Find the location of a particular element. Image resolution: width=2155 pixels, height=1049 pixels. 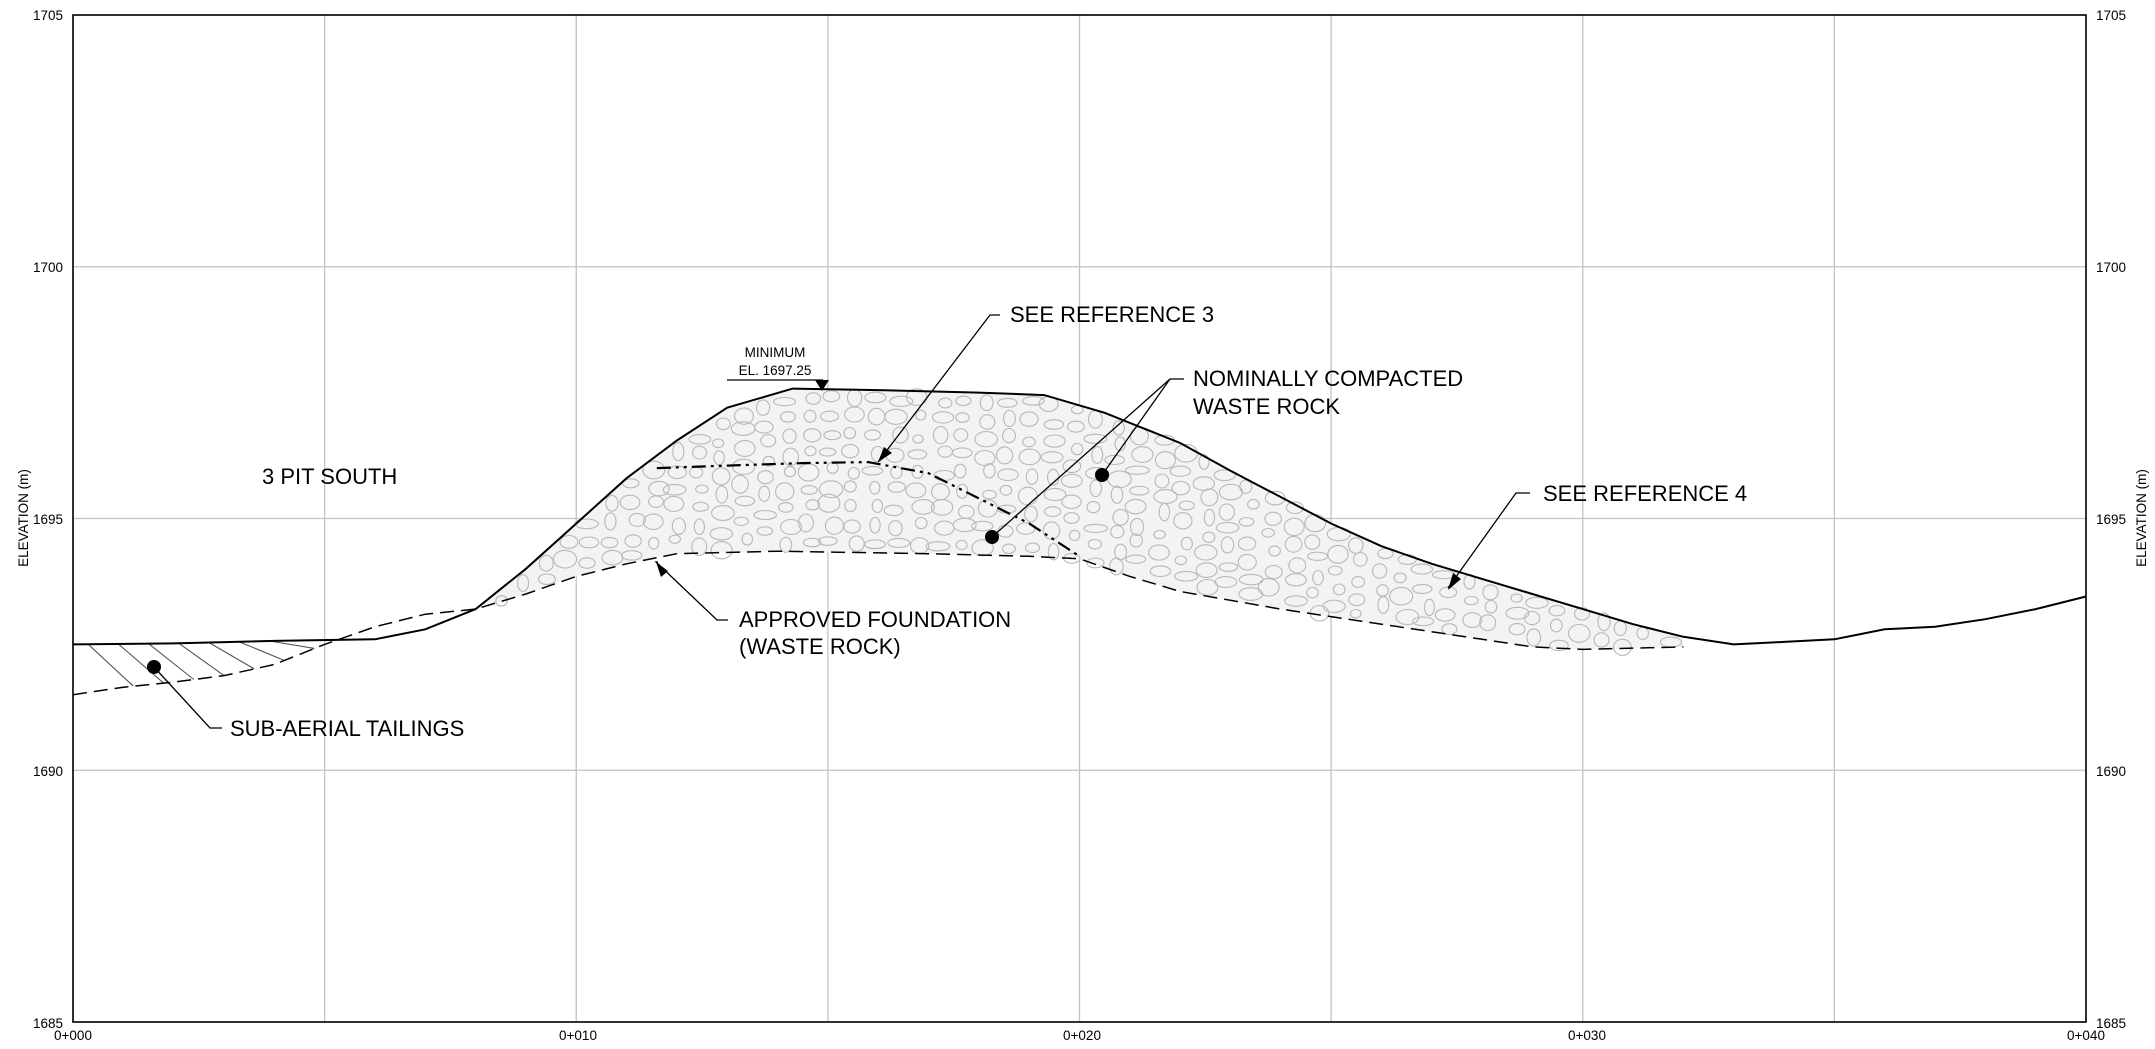

station-tick: 0+000 is located at coordinates (73, 1035).